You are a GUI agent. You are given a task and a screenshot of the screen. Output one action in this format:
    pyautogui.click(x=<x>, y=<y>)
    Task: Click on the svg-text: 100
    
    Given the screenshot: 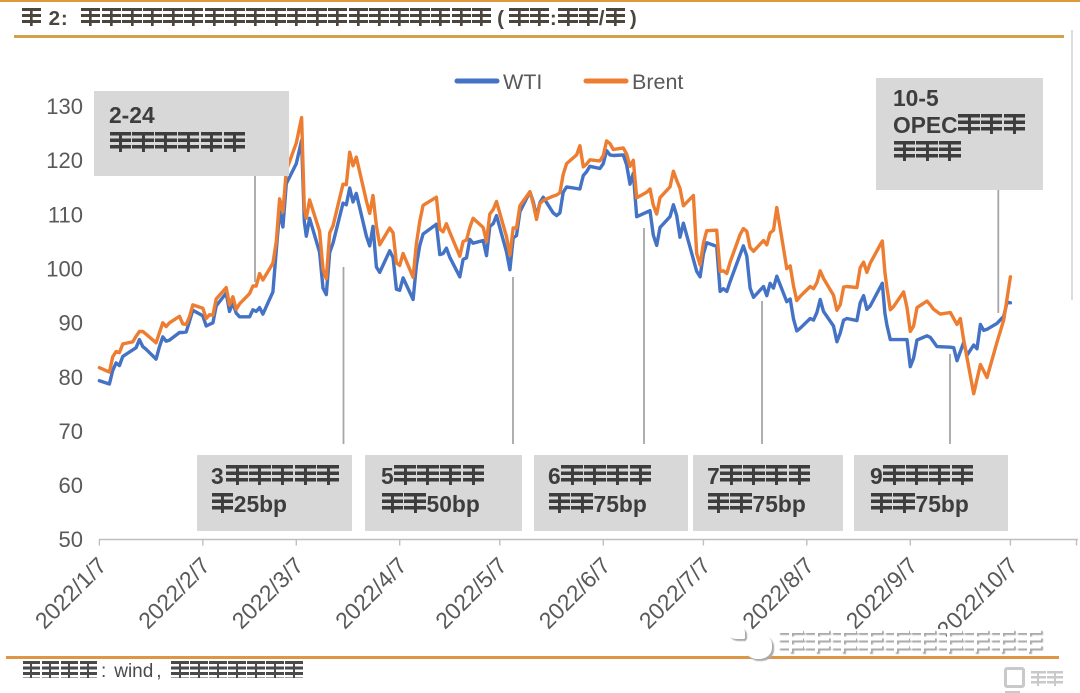 What is the action you would take?
    pyautogui.click(x=64, y=268)
    